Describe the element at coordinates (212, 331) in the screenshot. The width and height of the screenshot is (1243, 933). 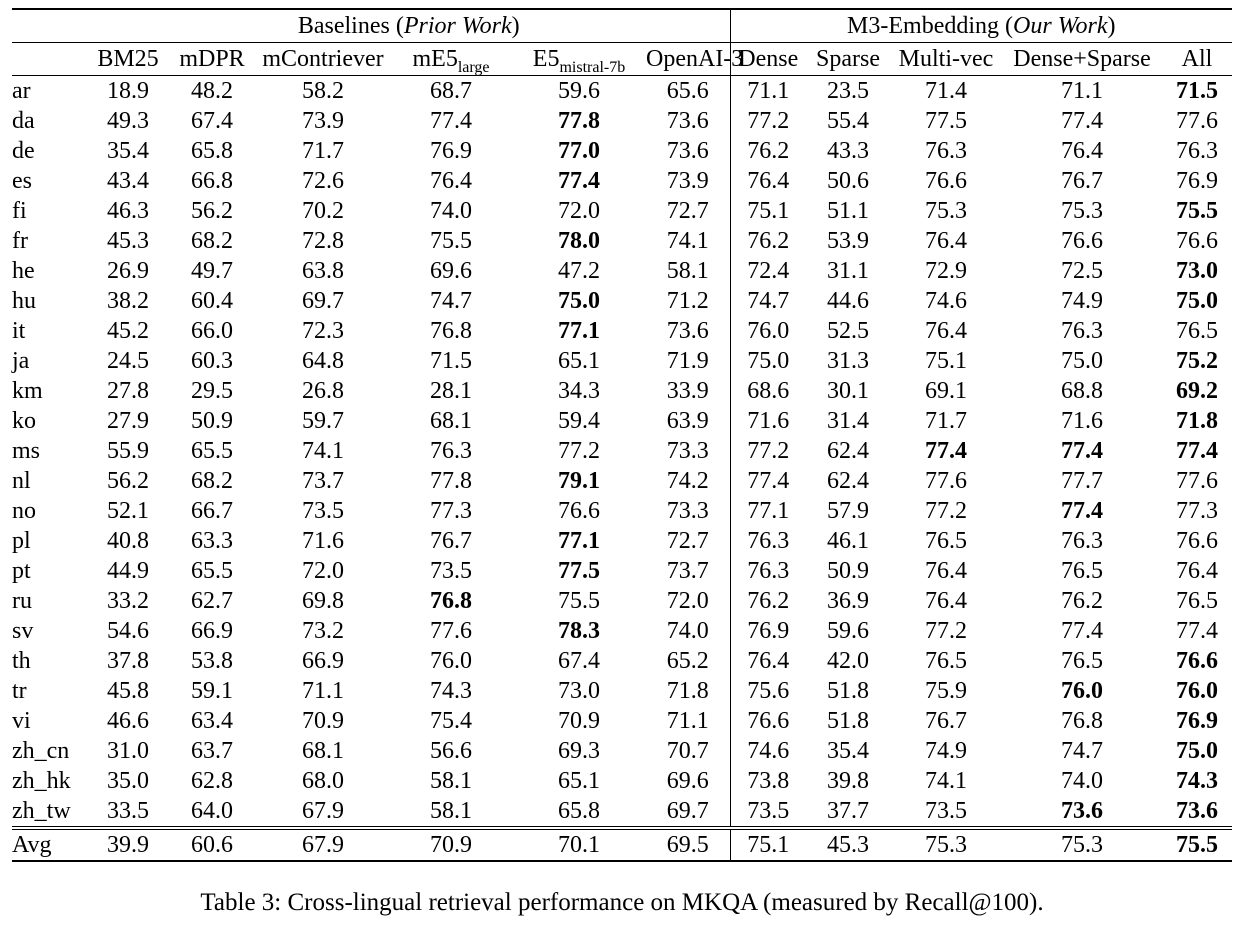
I see `table-cell: 66.0` at that location.